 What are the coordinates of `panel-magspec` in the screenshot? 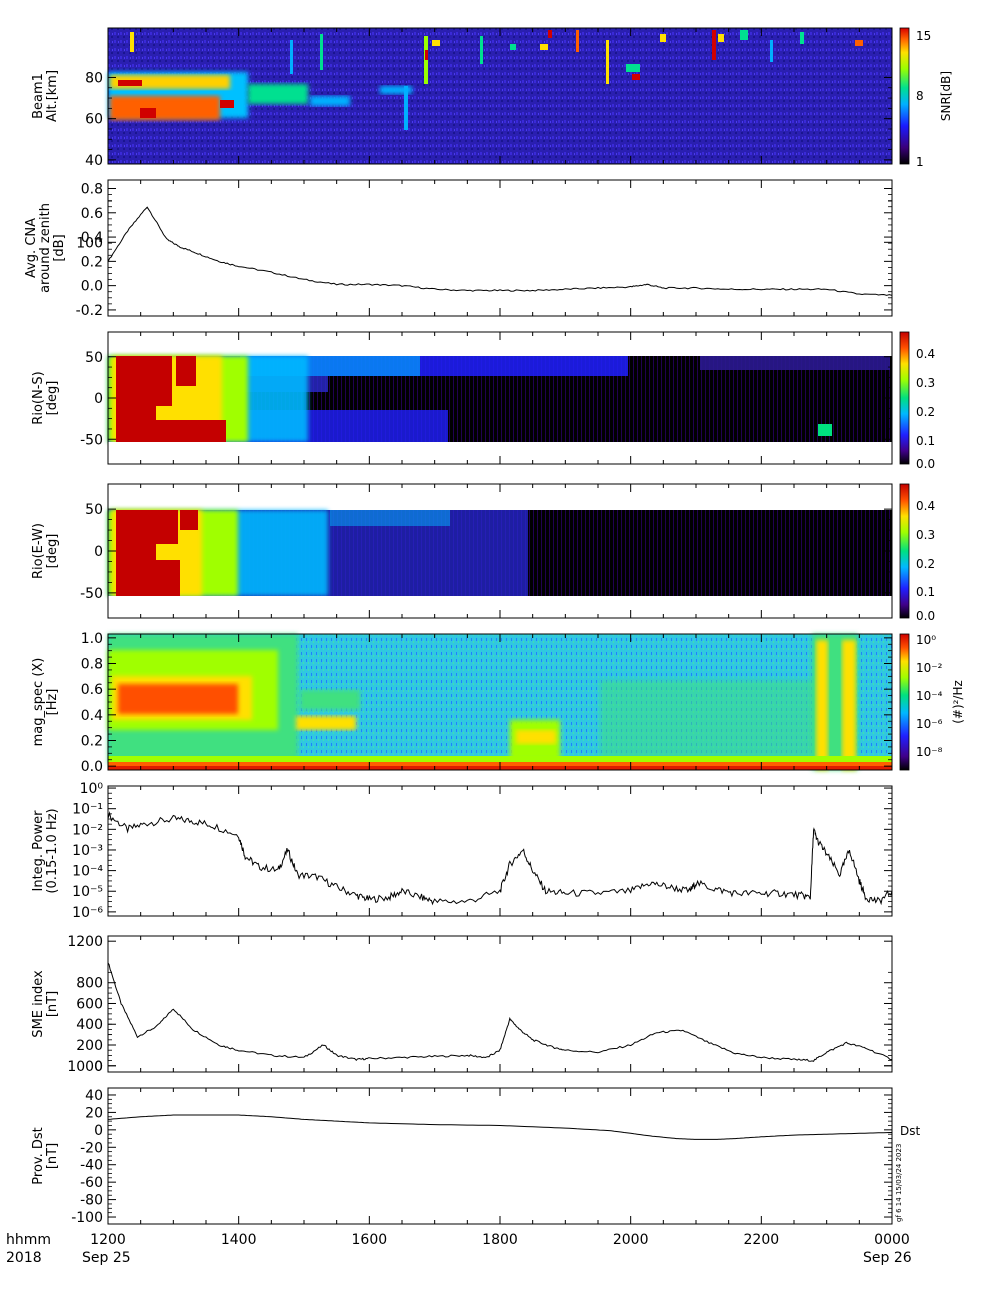 It's located at (500, 702).